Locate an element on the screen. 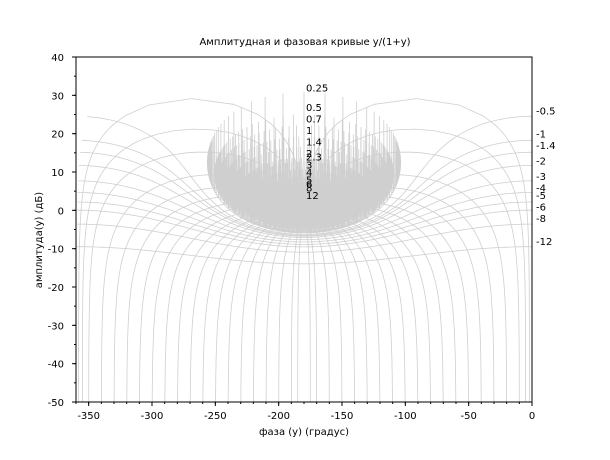 This screenshot has width=610, height=460. negative-gain-label: -6 is located at coordinates (541, 208).